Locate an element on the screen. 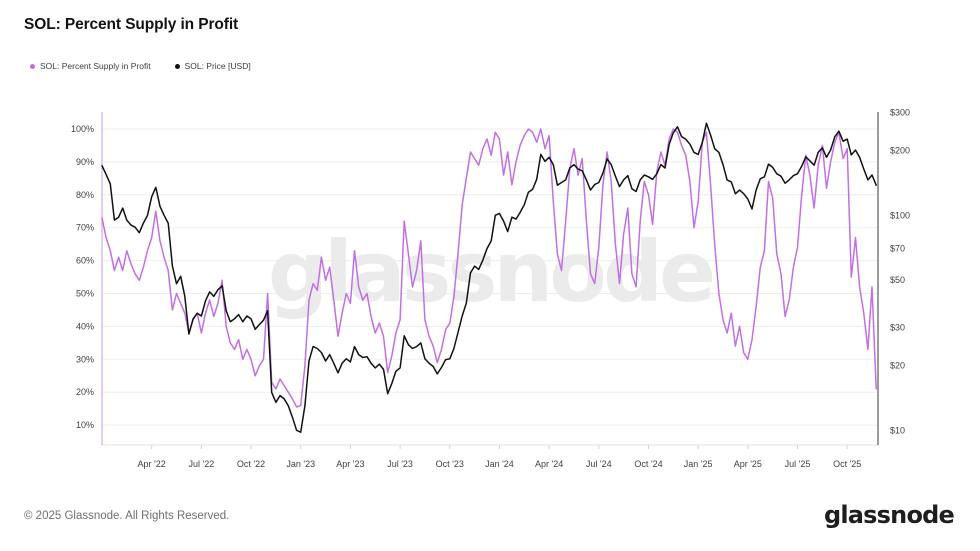  left-axis-tick-label: 60% is located at coordinates (85, 261).